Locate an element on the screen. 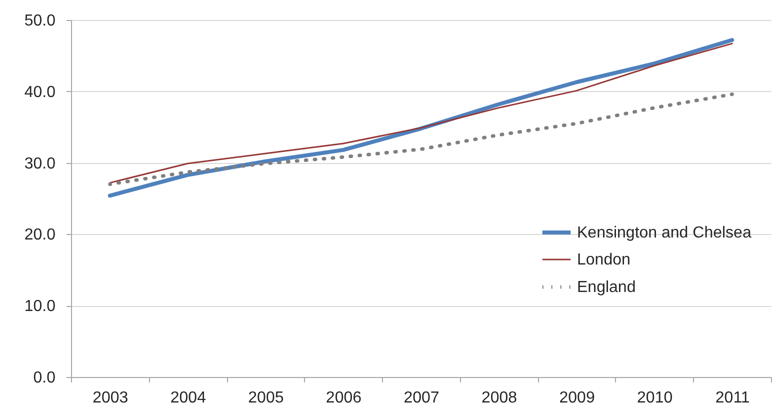 This screenshot has width=784, height=411. y-tick-label: 40.0 is located at coordinates (40, 92).